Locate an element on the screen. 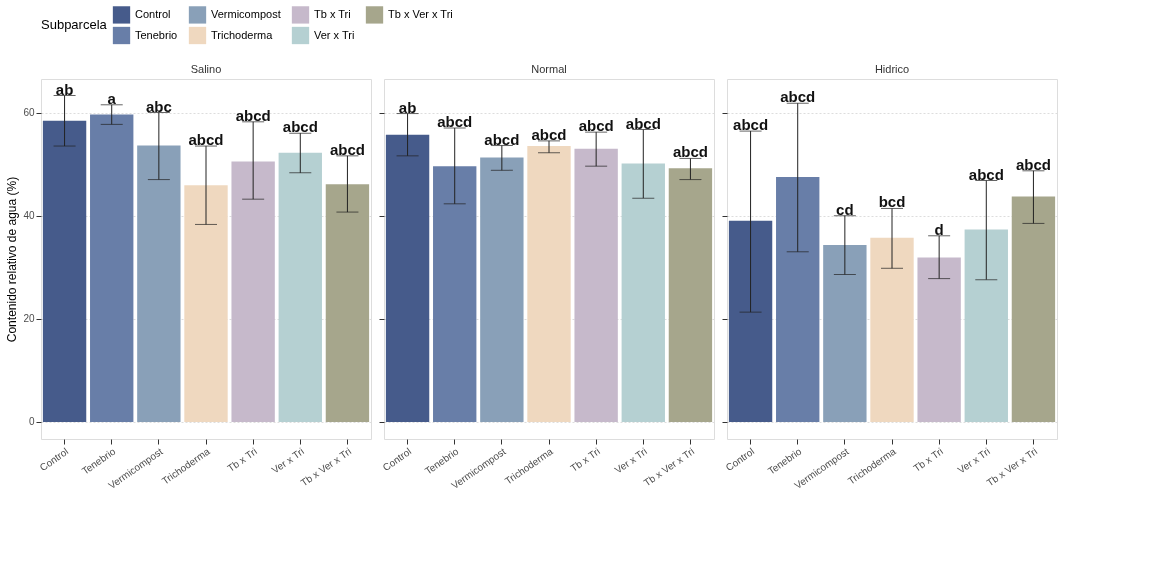 This screenshot has width=1167, height=571. annotation: abc is located at coordinates (158, 106).